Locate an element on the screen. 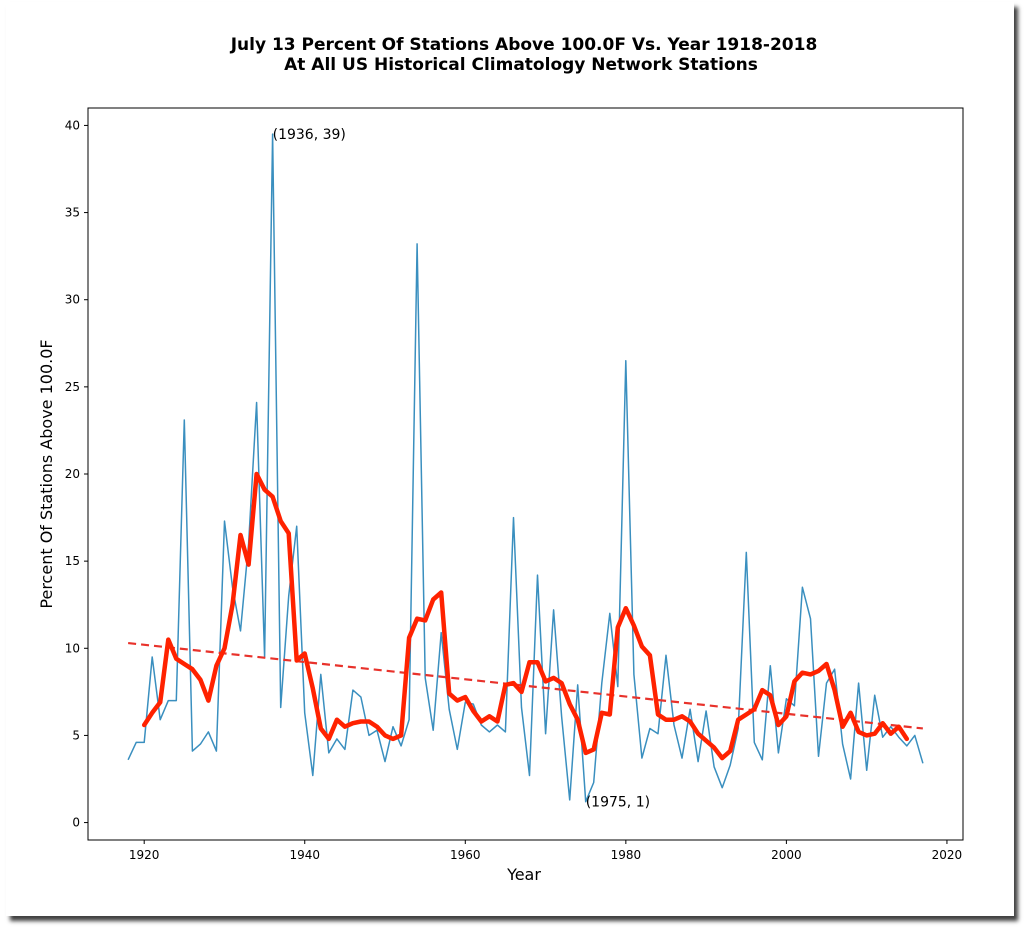 This screenshot has height=930, width=1024. y-tick-label: 10 is located at coordinates (72, 648).